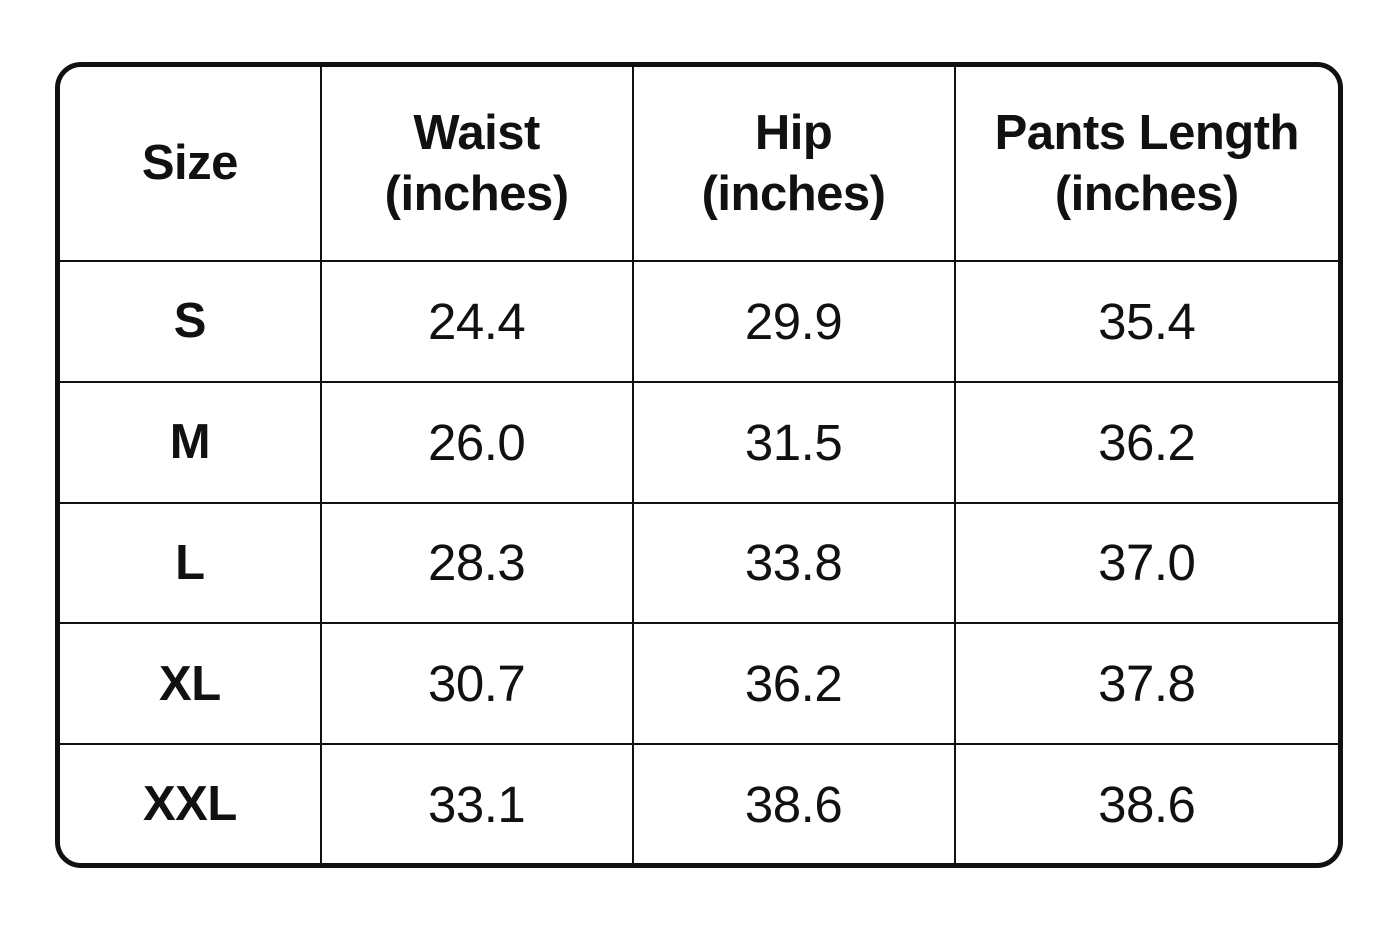  Describe the element at coordinates (793, 164) in the screenshot. I see `header-cell-hip: Hip (inches)` at that location.